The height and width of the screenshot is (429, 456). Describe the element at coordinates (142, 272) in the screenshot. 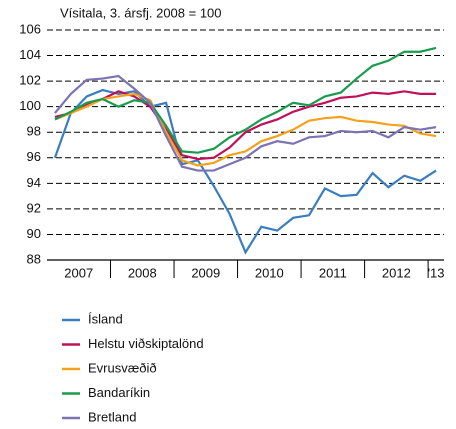

I see `x-tick-label: 2008` at that location.